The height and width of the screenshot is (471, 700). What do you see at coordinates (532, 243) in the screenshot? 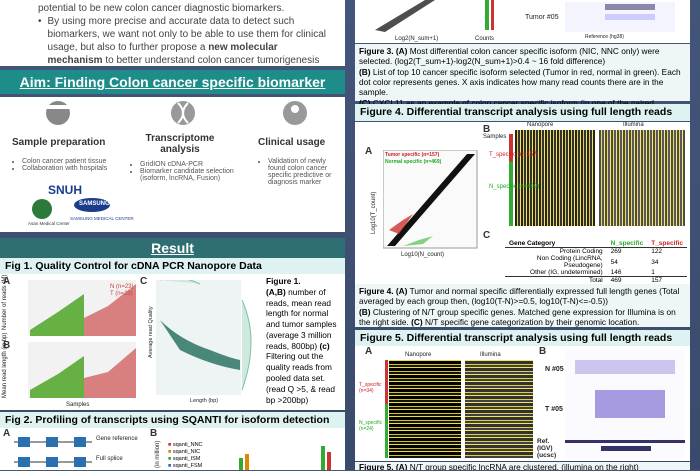
I see `text: Gene Category` at bounding box center [532, 243].